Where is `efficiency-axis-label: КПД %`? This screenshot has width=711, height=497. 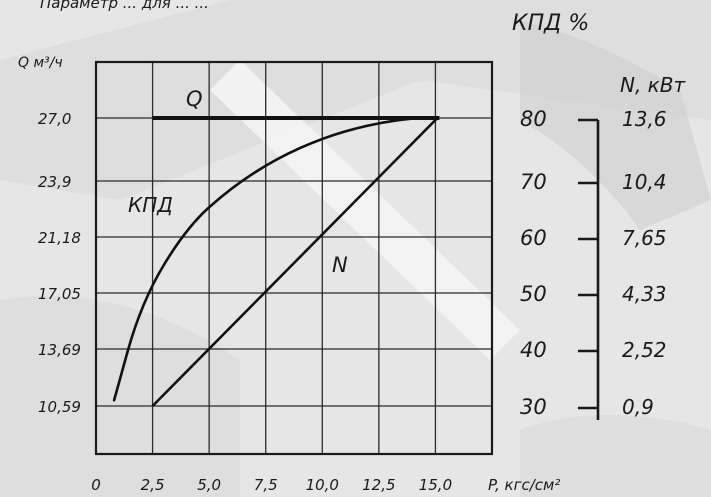 efficiency-axis-label: КПД % is located at coordinates (550, 23).